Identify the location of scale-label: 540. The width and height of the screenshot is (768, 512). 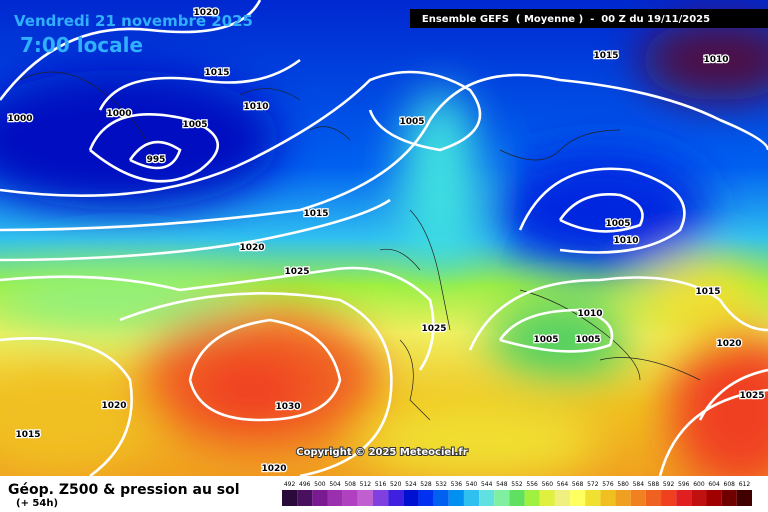
(472, 484).